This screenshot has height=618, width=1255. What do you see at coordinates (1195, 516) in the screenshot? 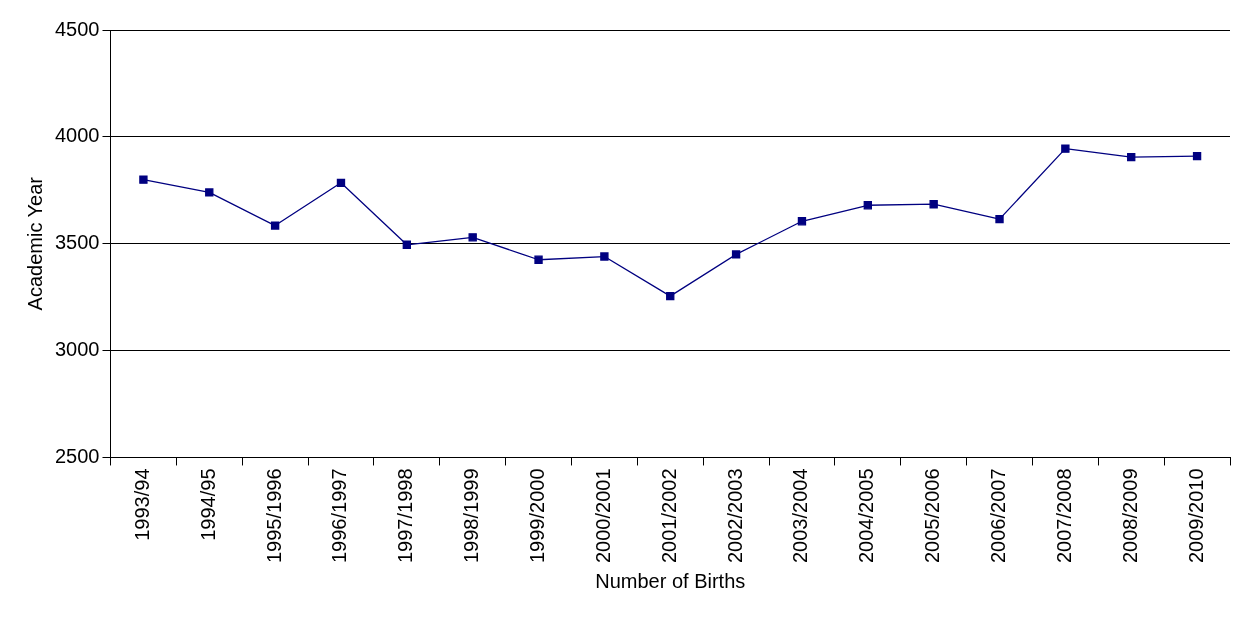
I see `x-tick-label: 2009/2010` at bounding box center [1195, 516].